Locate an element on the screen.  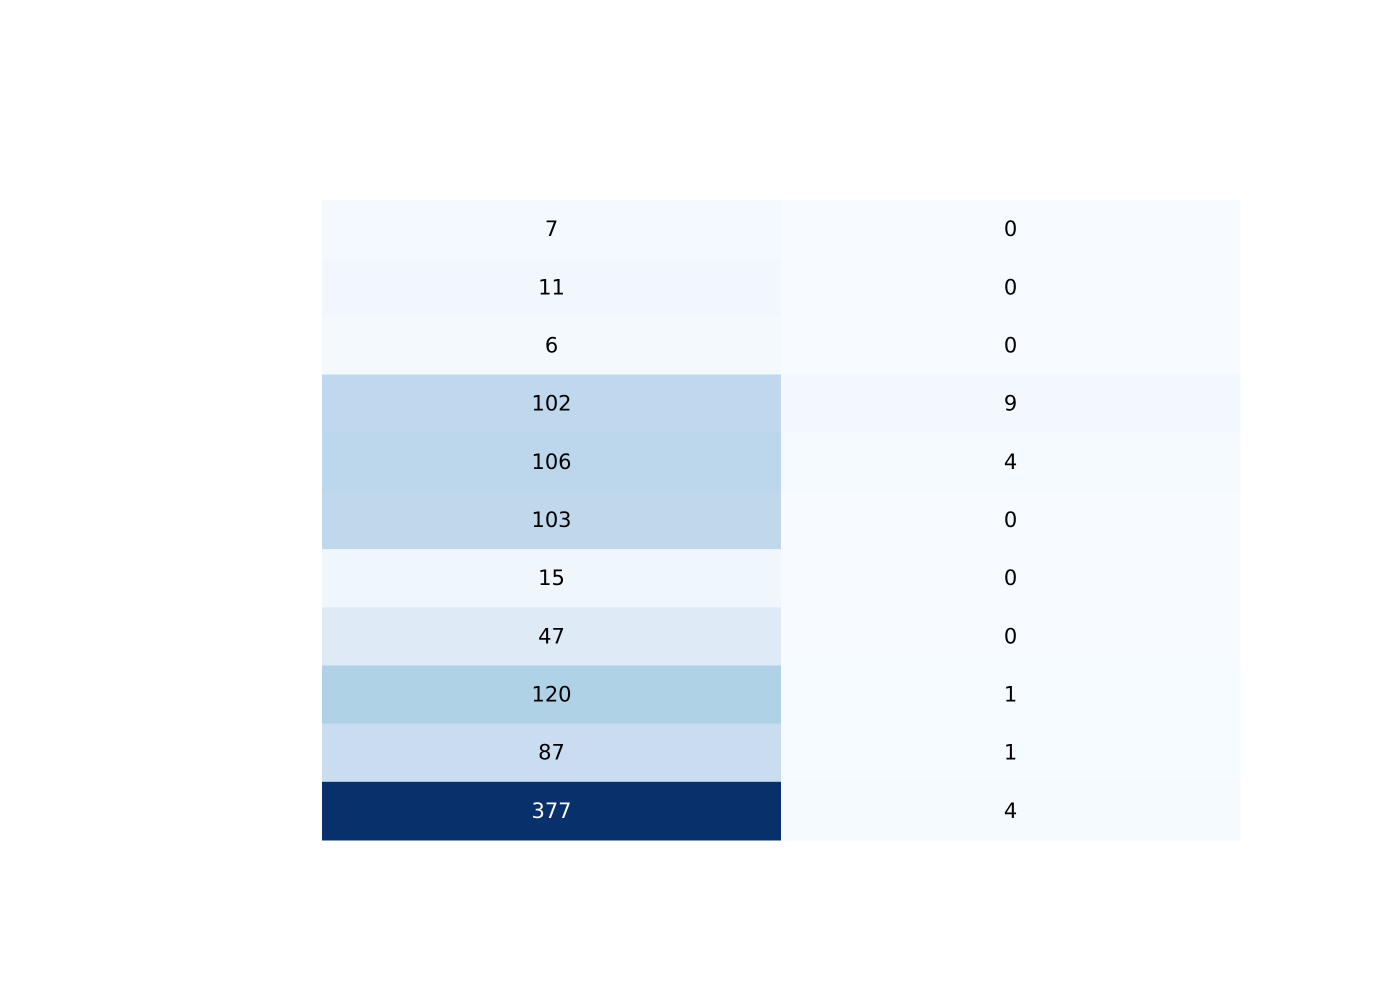
heatmap-cell-r8-c1 is located at coordinates (1011, 695).